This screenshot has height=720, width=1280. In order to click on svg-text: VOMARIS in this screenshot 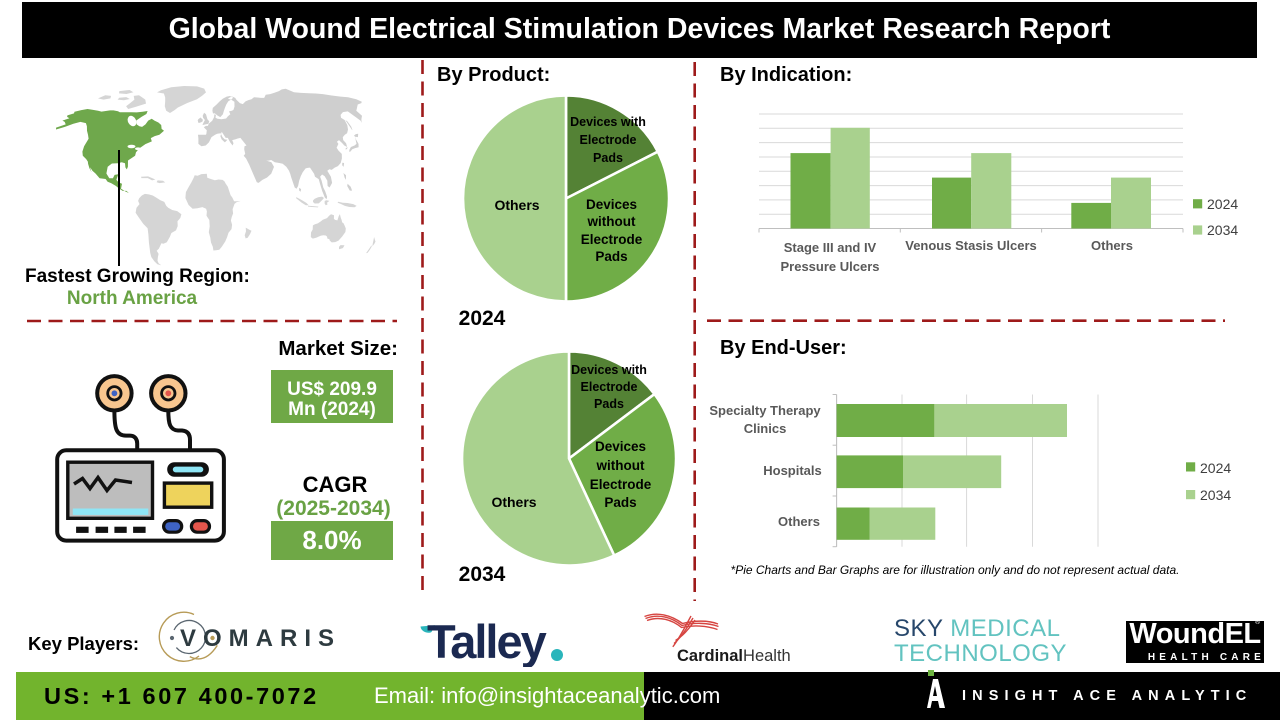, I will do `click(260, 638)`.